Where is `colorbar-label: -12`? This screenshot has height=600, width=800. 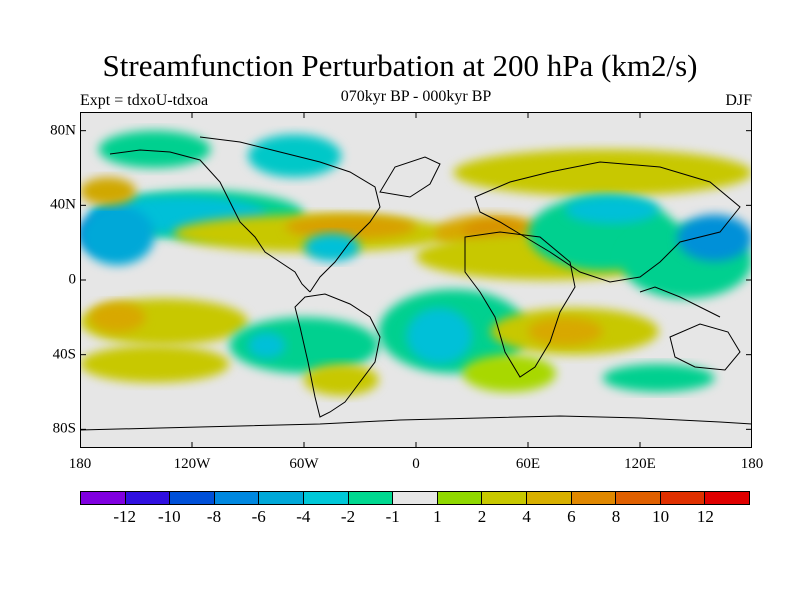
colorbar-label: -12 is located at coordinates (124, 516).